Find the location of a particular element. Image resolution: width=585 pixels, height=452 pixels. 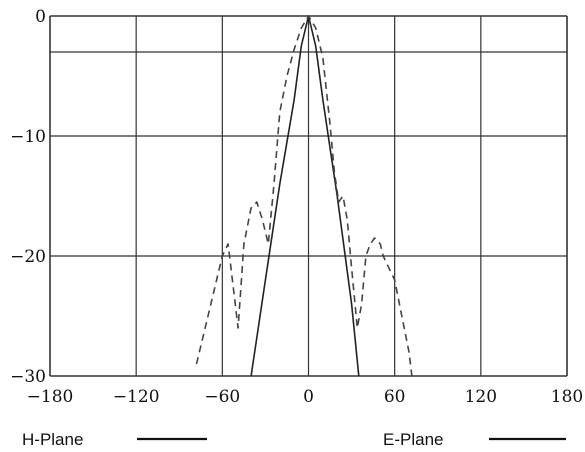

legend-label-e-plane: E-Plane is located at coordinates (413, 439).